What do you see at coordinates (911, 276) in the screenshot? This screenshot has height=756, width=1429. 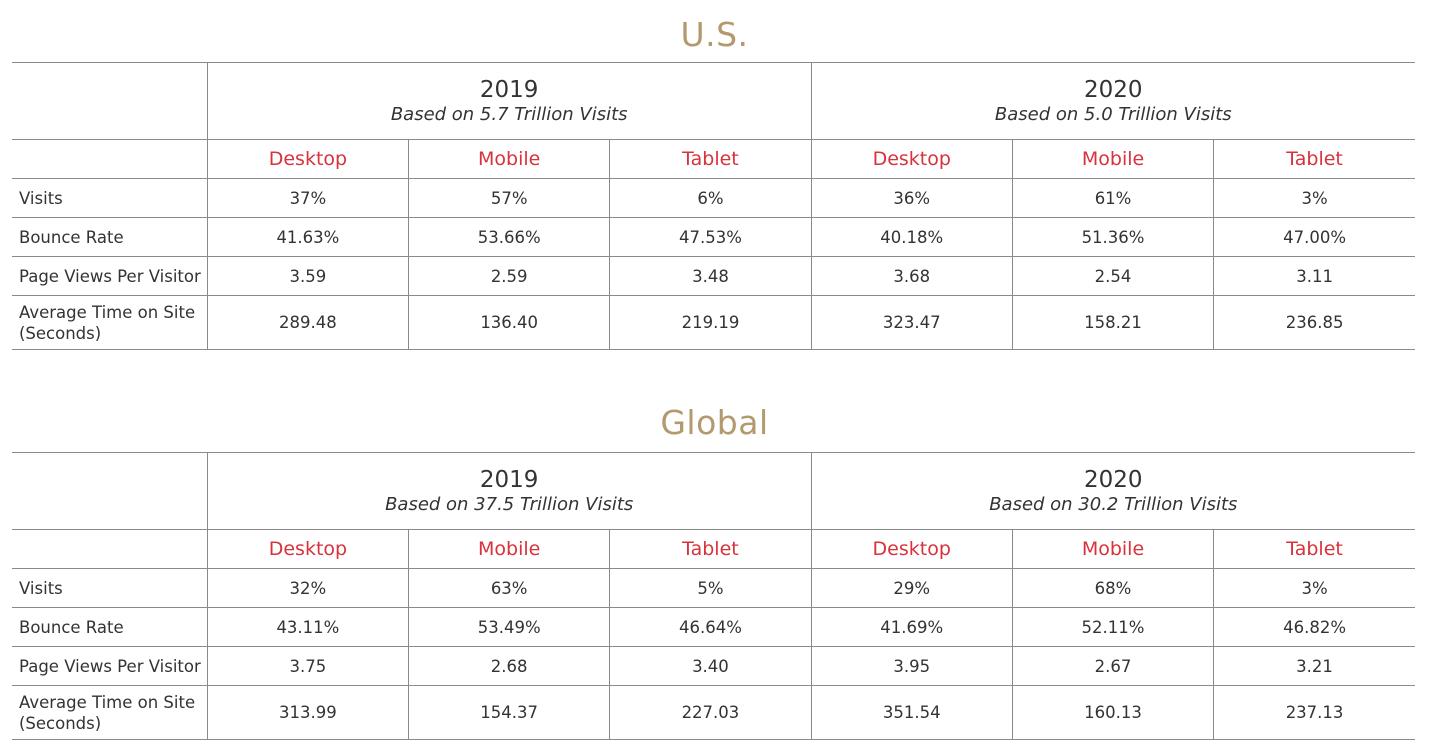 I see `table-cell: 3.68` at bounding box center [911, 276].